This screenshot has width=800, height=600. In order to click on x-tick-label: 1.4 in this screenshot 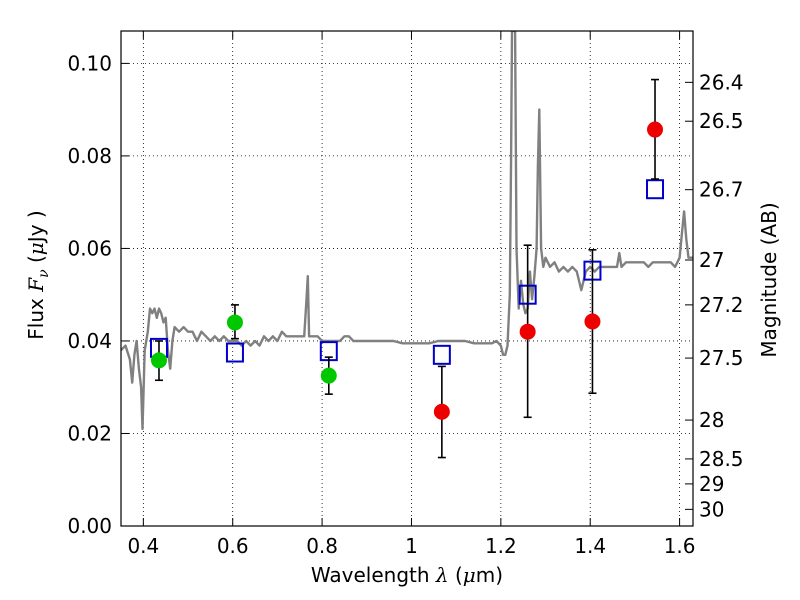, I will do `click(590, 546)`.